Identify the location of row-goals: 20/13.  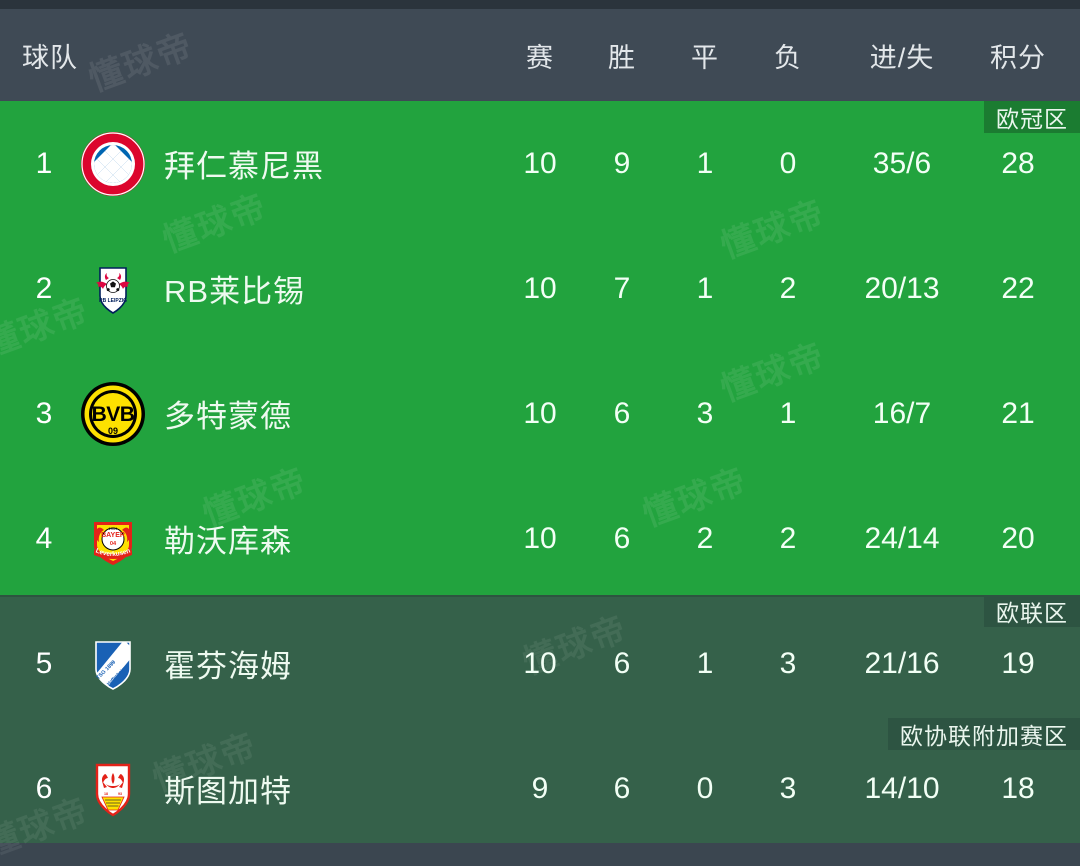
(902, 288).